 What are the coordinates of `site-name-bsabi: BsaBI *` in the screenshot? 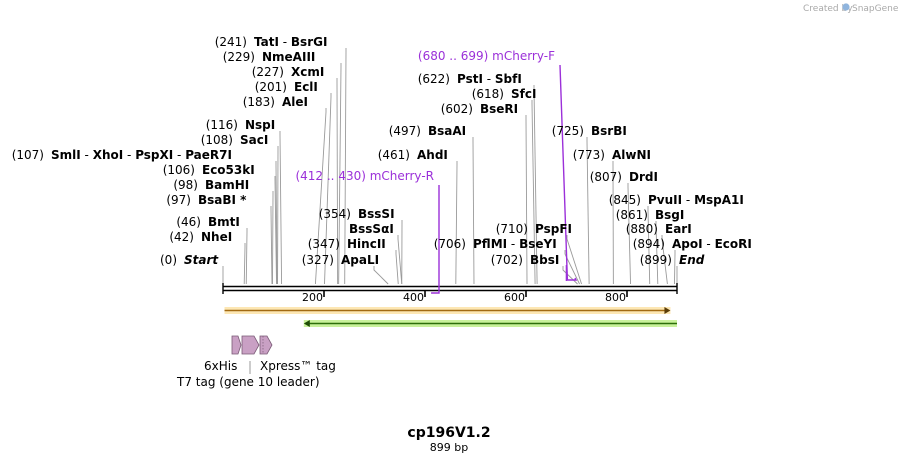 It's located at (222, 200).